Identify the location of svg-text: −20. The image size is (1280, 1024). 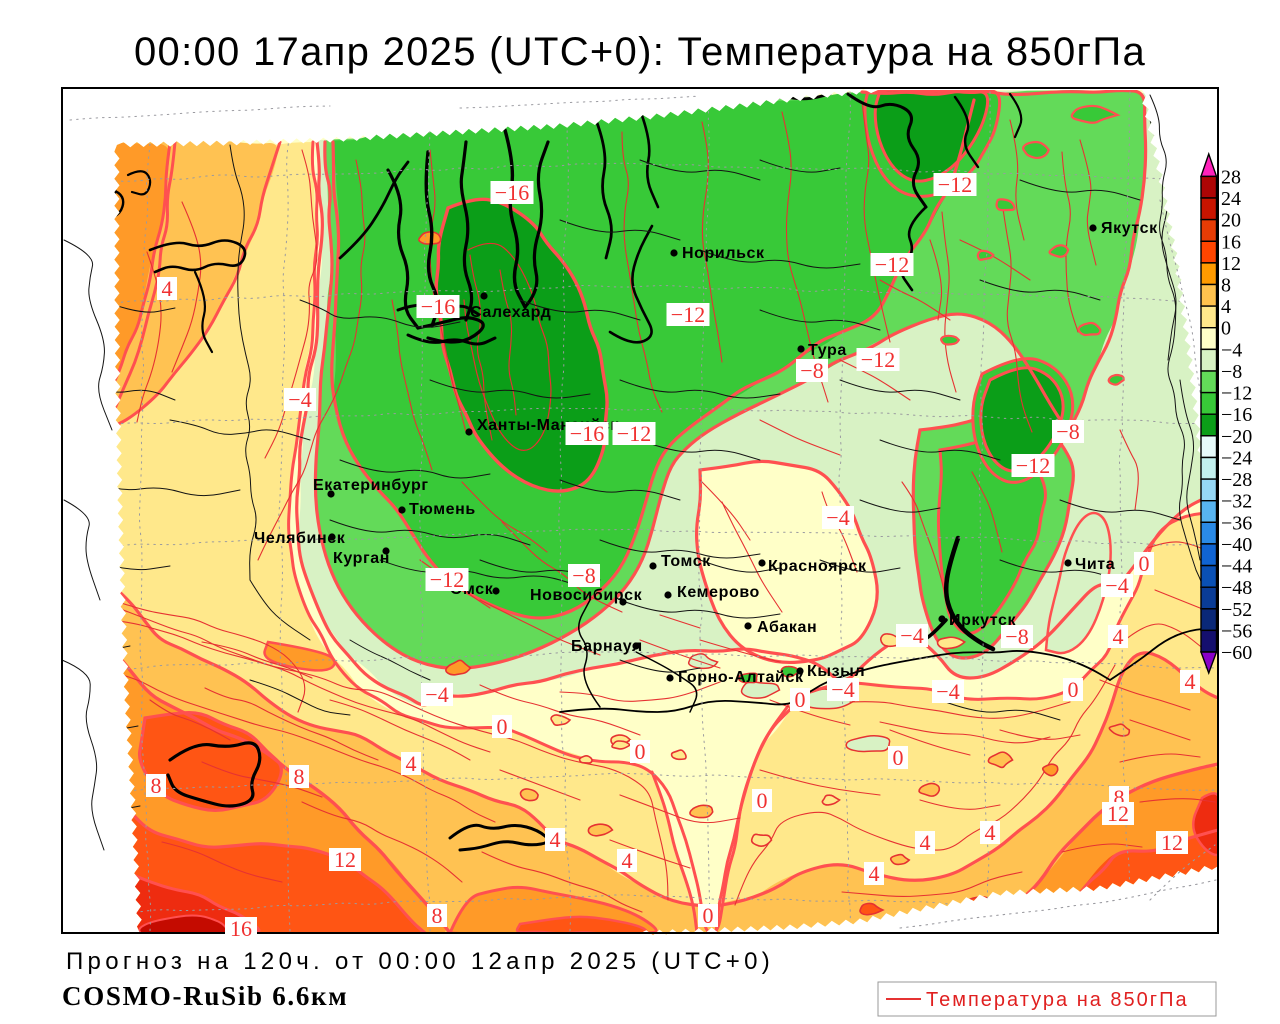
(1236, 437).